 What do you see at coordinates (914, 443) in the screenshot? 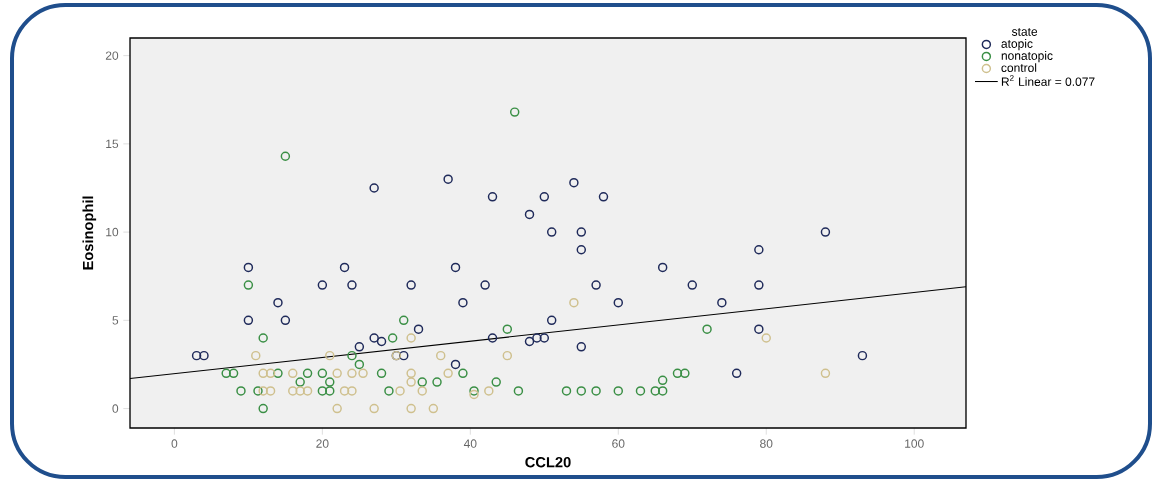
I see `x-tick-label: 100` at bounding box center [914, 443].